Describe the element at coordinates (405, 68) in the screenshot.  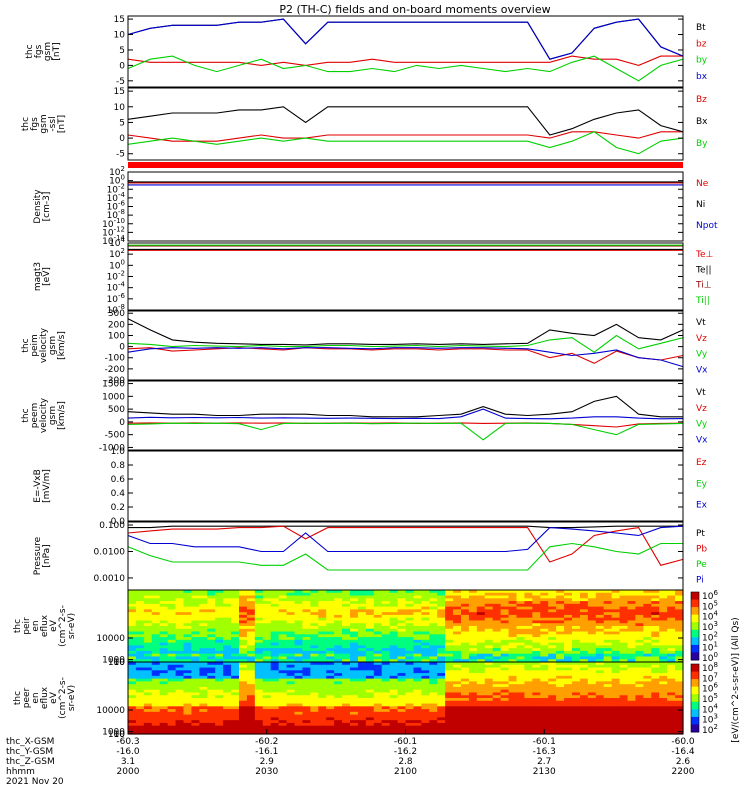
I see `series-line-by` at that location.